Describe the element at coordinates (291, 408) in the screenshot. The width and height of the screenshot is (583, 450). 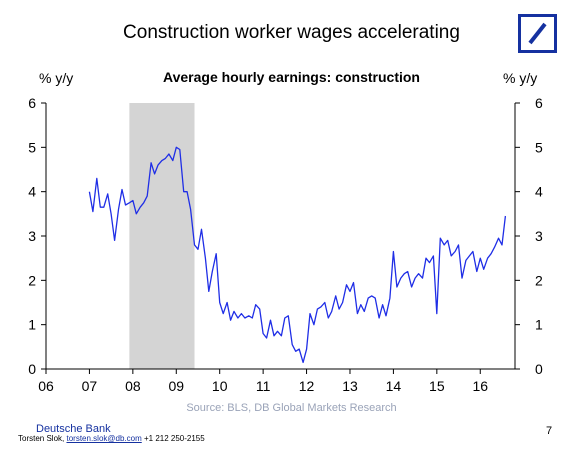
I see `source-note: Source: BLS, DB Global Markets Research` at that location.